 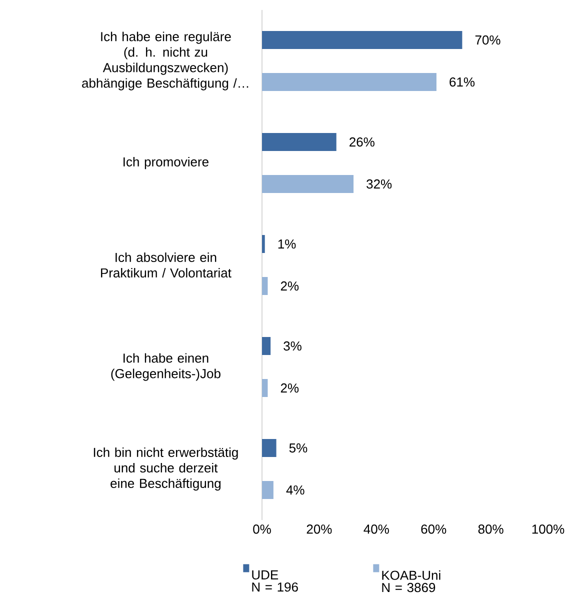 I want to click on text: N = 196, so click(x=275, y=587).